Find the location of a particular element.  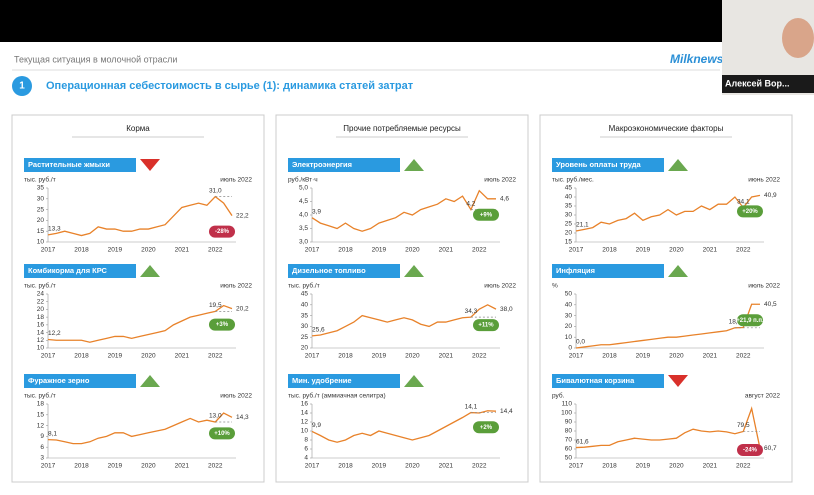

y-tick-label: 40 is located at coordinates (569, 305).